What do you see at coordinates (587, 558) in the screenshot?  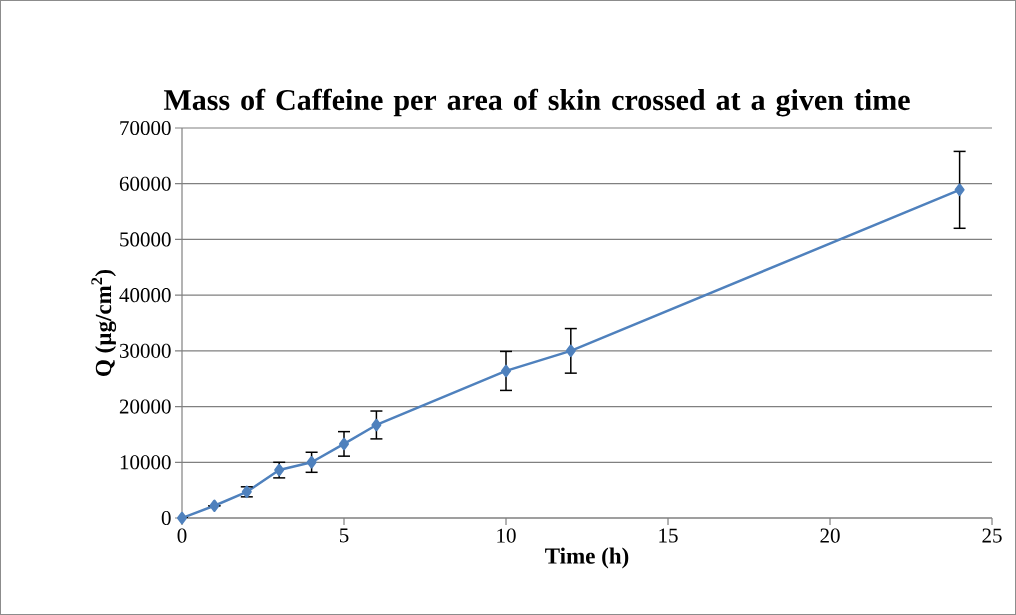 I see `x-axis-title: Time (h)` at bounding box center [587, 558].